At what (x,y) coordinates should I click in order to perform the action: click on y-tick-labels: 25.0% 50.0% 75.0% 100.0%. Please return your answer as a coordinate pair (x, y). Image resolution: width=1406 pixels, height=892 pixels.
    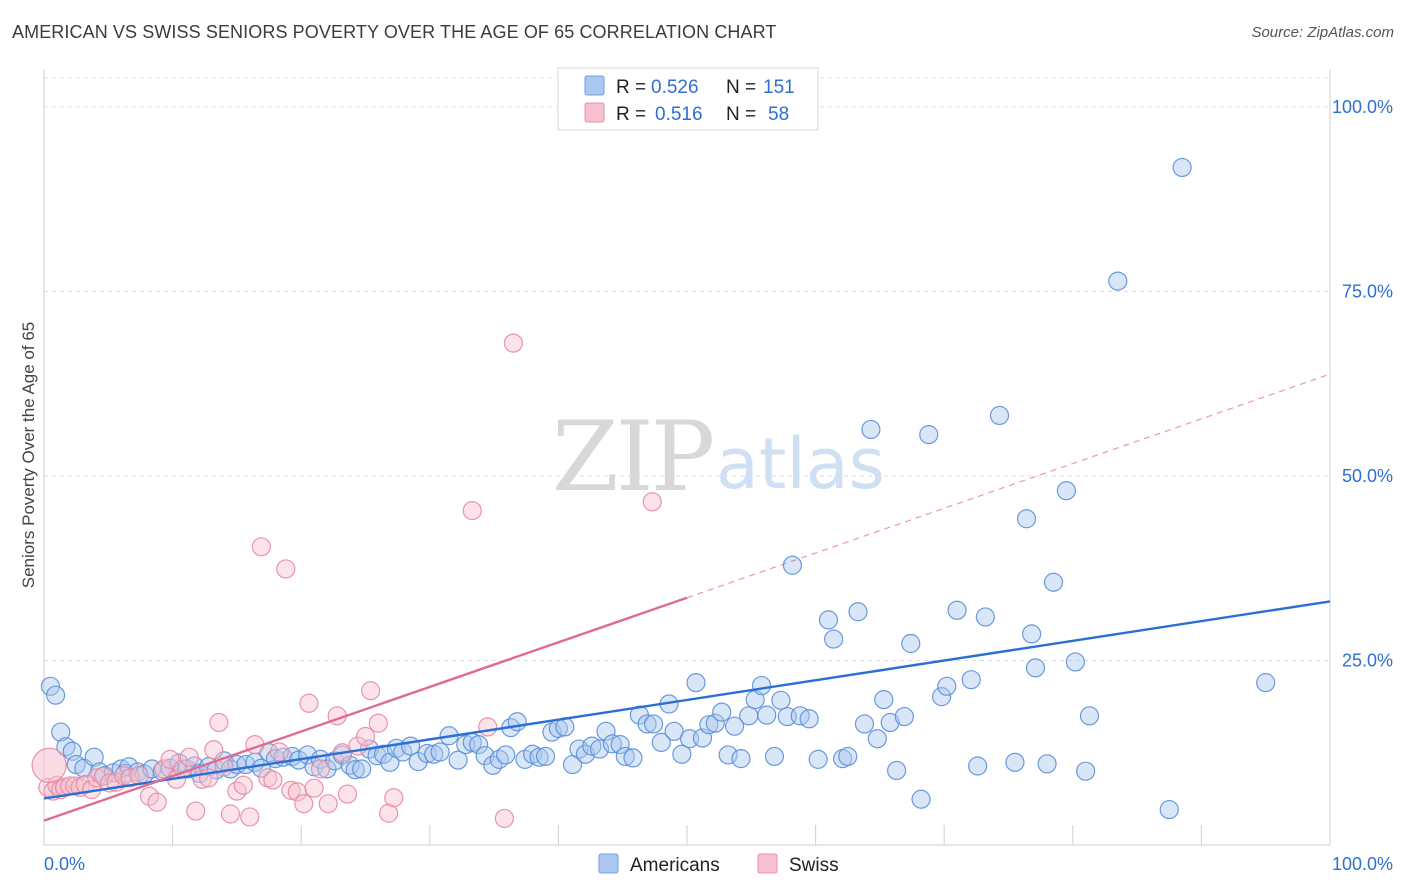
    Looking at the image, I should click on (1362, 384).